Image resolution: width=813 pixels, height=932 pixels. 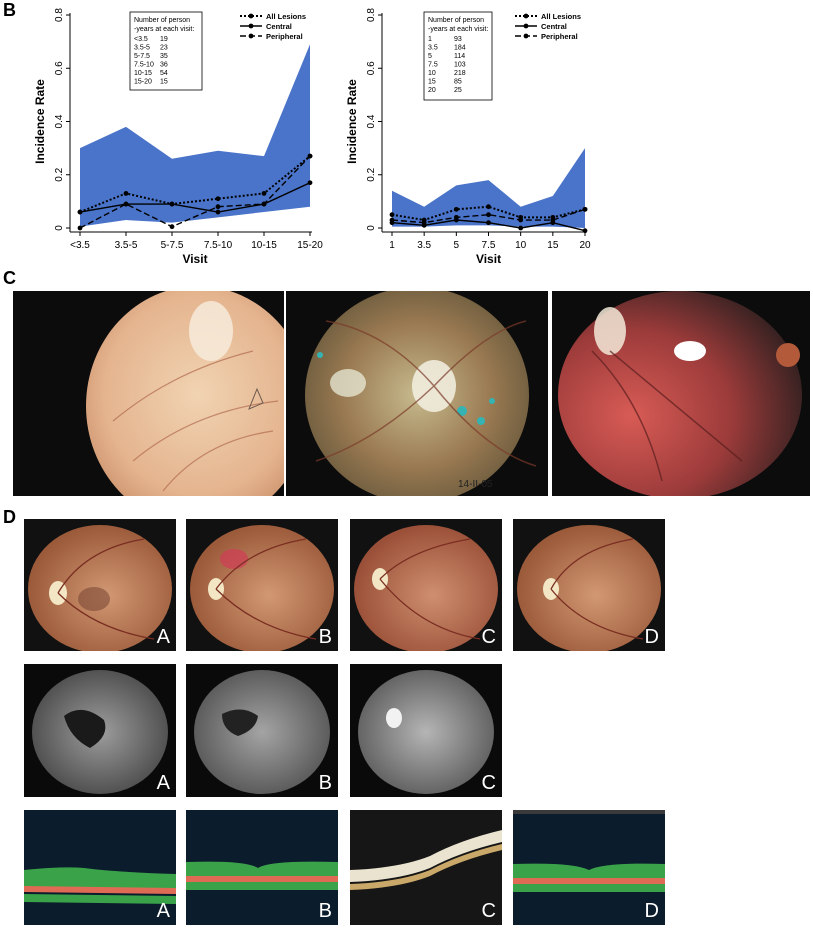 I want to click on person-years-count: 103, so click(x=460, y=65).